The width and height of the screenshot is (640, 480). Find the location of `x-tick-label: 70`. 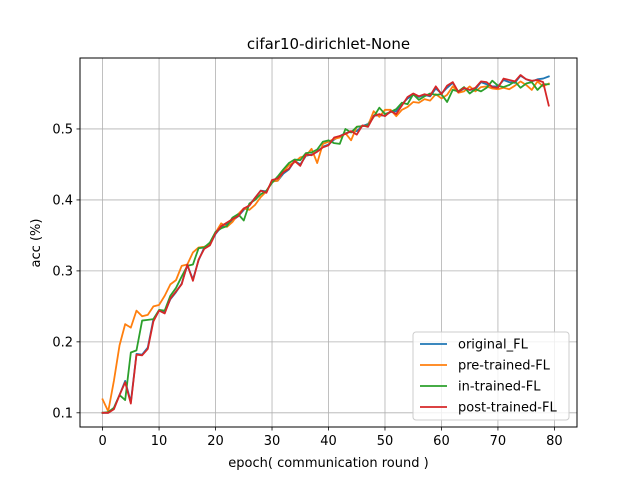

x-tick-label: 70 is located at coordinates (498, 441).